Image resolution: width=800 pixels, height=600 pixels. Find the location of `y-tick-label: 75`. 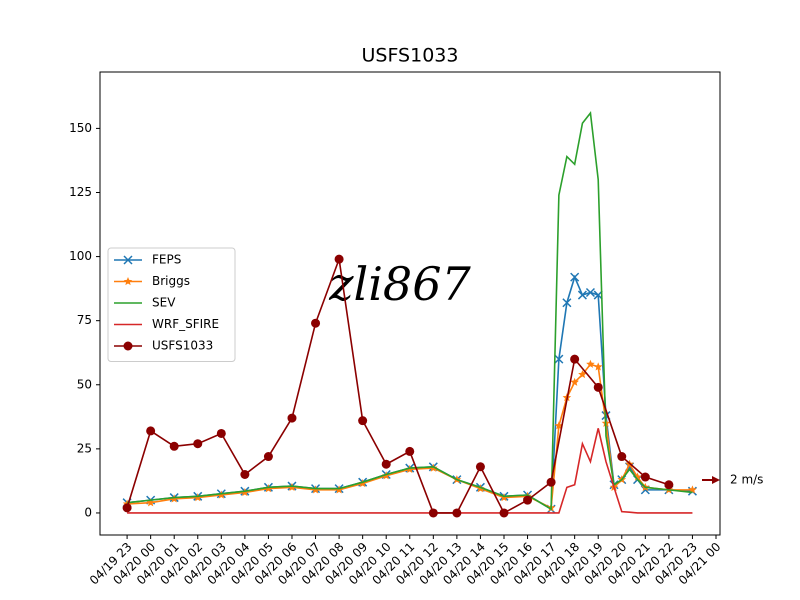

y-tick-label: 75 is located at coordinates (84, 320).